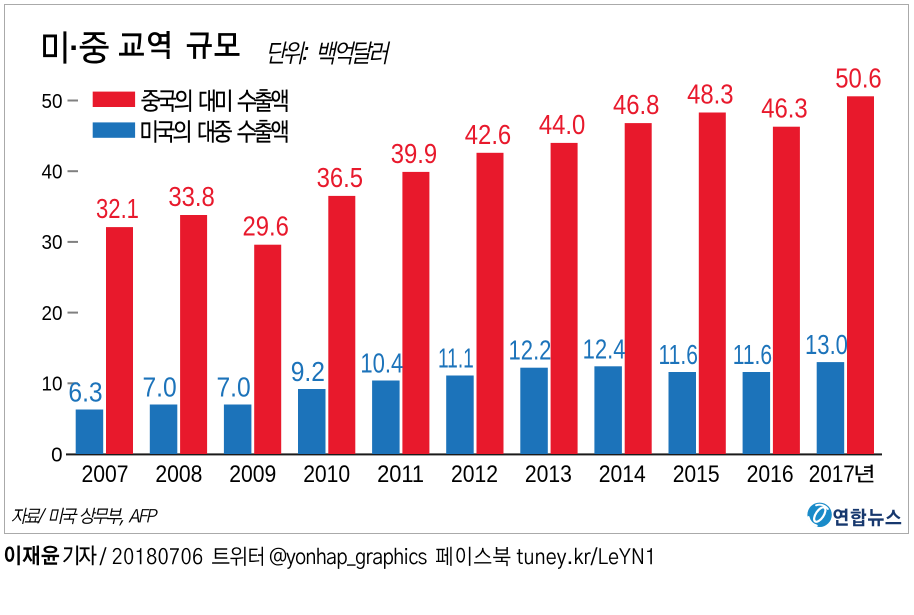  I want to click on svg-text: 2017, so click(832, 474).